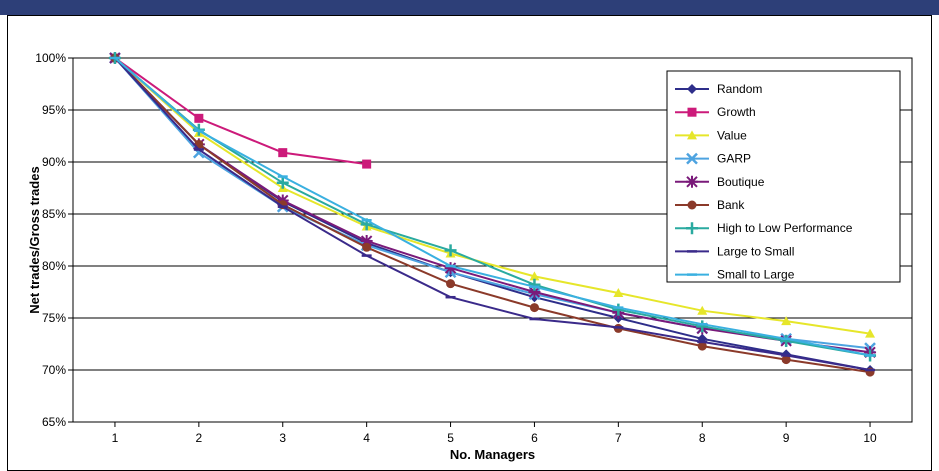 This screenshot has height=471, width=939. Describe the element at coordinates (240, 111) in the screenshot. I see `series-line` at that location.